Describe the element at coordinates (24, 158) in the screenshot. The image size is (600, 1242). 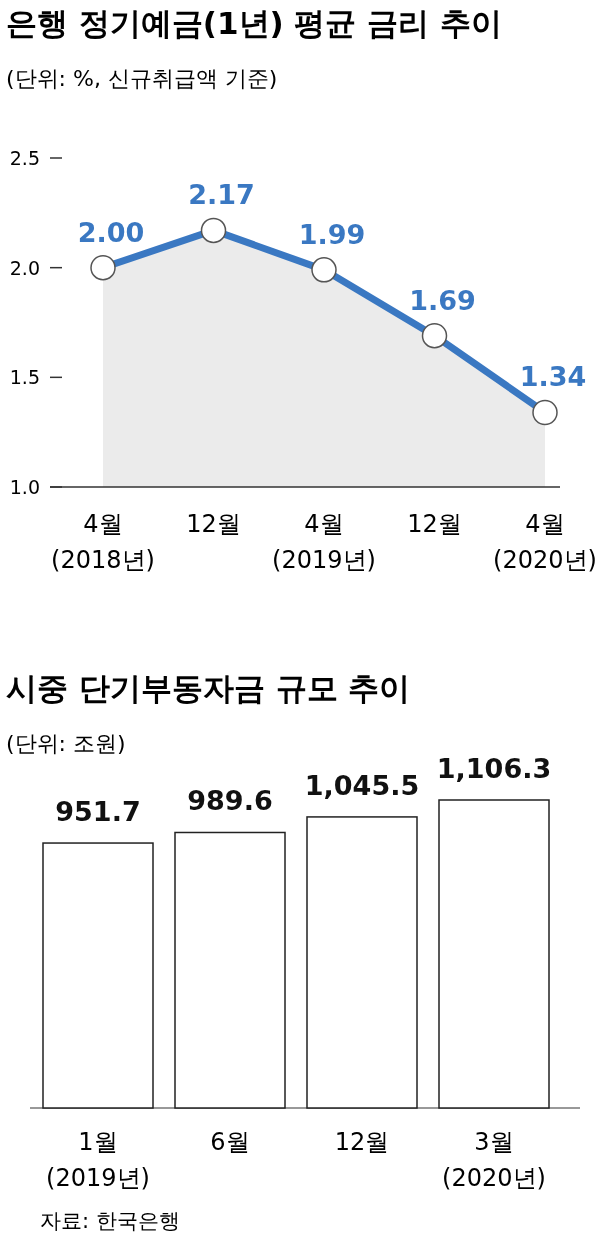
I see `y-tick-label: 2.5` at that location.